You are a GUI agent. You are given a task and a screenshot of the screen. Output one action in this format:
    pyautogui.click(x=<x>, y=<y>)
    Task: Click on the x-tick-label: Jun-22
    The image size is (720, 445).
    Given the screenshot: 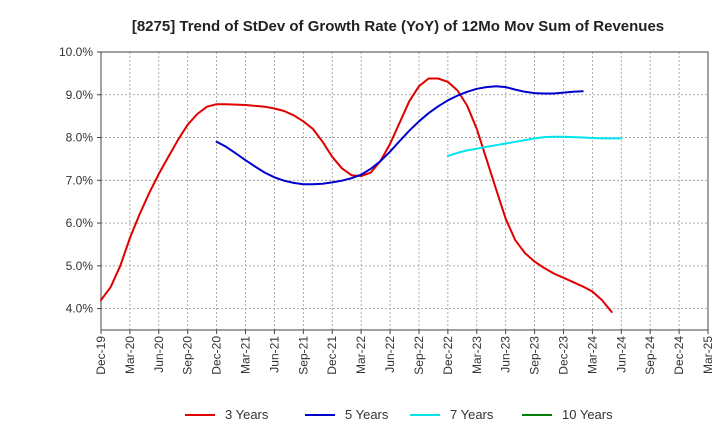 What is the action you would take?
    pyautogui.click(x=390, y=354)
    